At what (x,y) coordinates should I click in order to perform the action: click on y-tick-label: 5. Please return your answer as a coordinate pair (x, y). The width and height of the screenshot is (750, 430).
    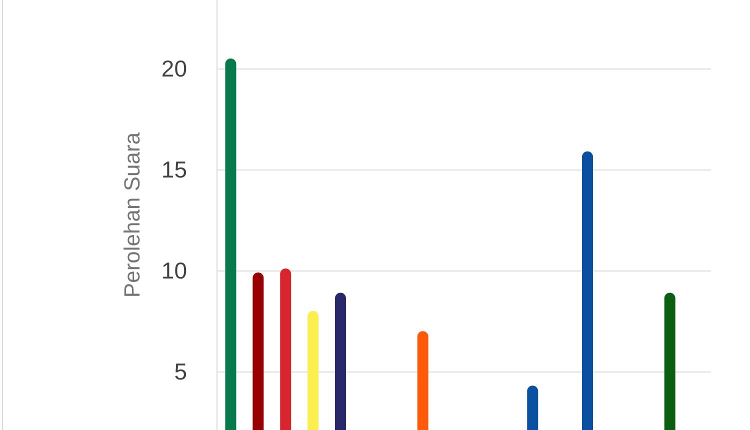
    Looking at the image, I should click on (180, 371).